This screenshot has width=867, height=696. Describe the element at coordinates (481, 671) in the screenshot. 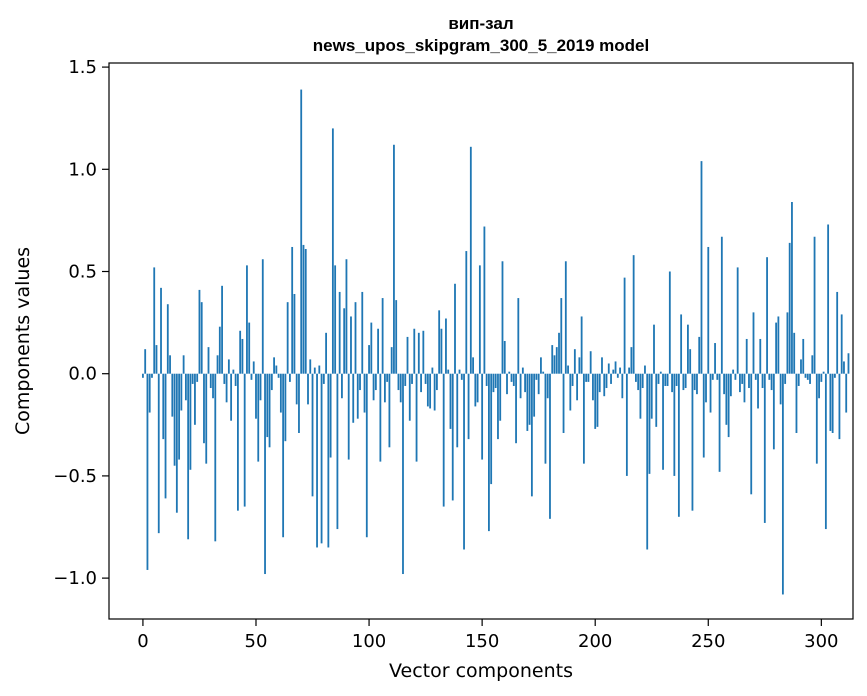

I see `x-axis-label: Vector components` at that location.